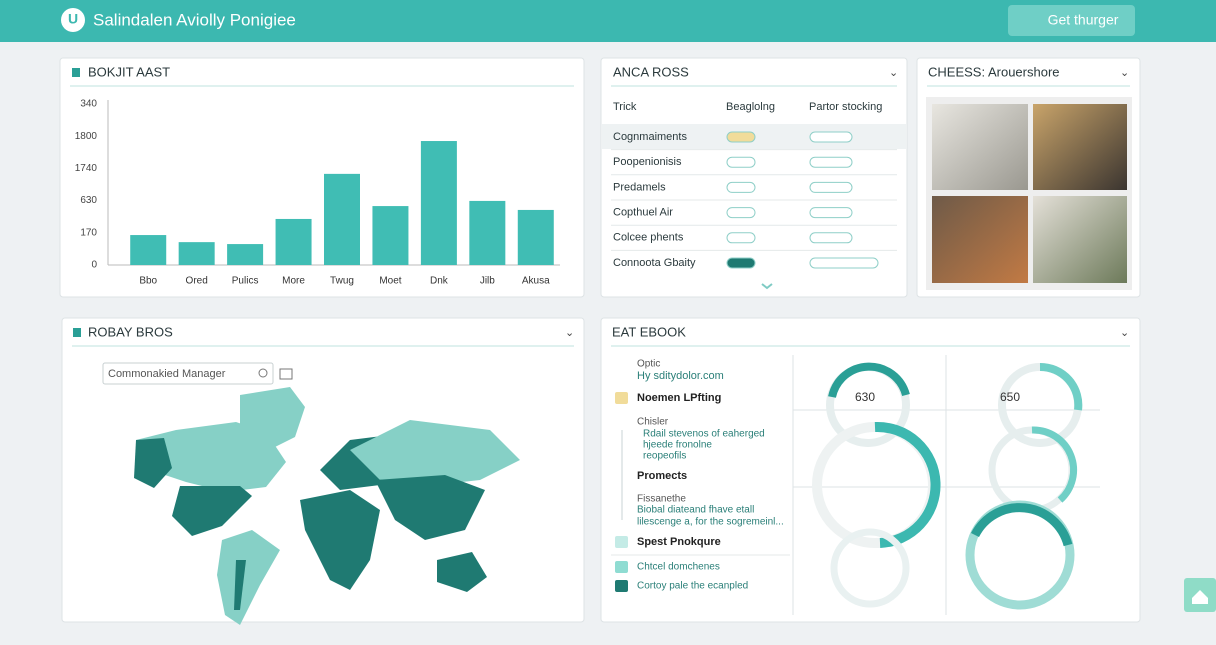 This screenshot has width=1216, height=645. Describe the element at coordinates (648, 238) in the screenshot. I see `row-label: Colcee phents` at that location.